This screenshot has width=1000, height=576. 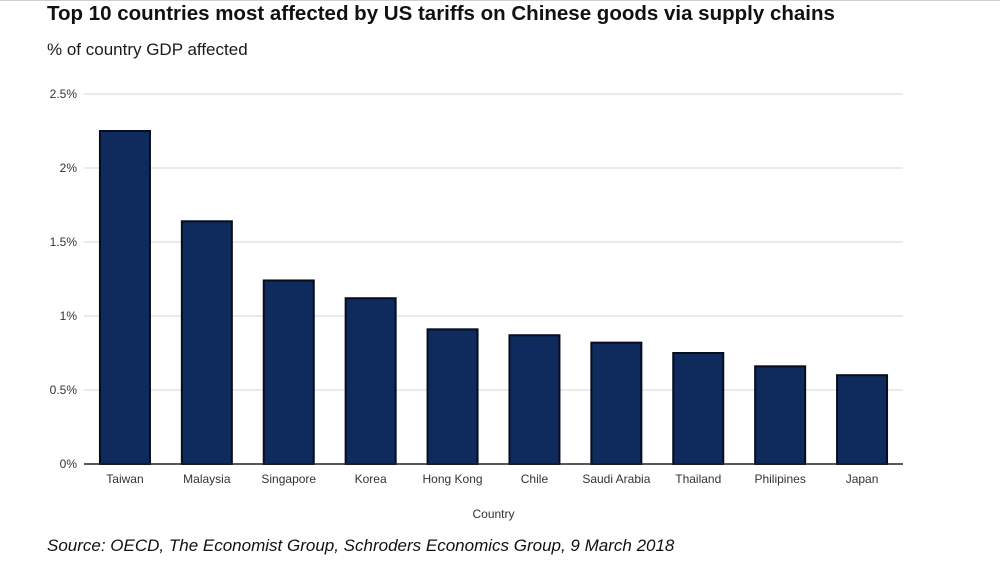 What do you see at coordinates (493, 514) in the screenshot?
I see `x-axis-title: Country` at bounding box center [493, 514].